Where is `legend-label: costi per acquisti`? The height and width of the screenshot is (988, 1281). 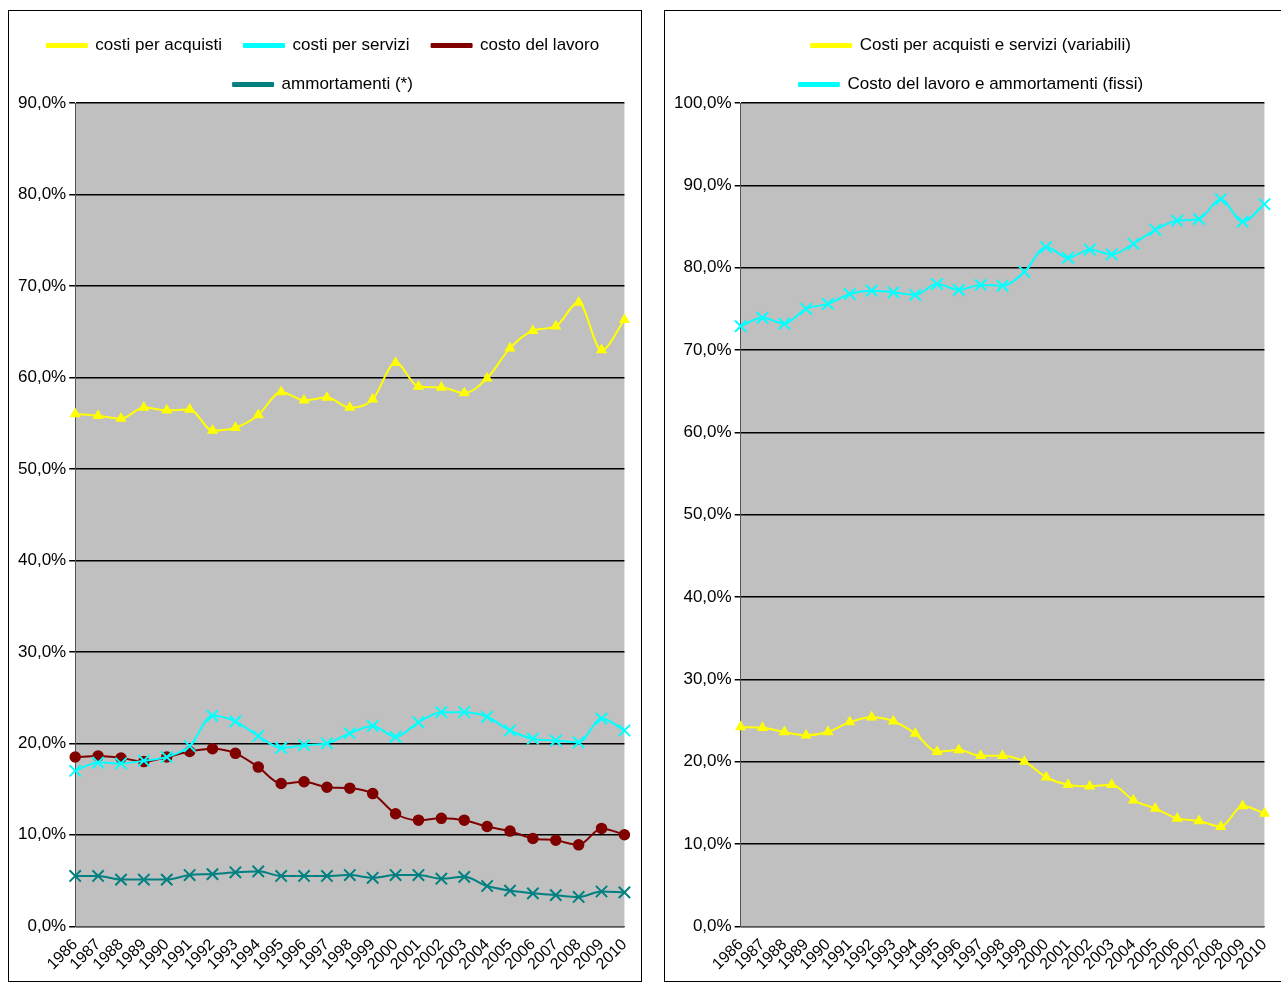
legend-label: costi per acquisti is located at coordinates (158, 45).